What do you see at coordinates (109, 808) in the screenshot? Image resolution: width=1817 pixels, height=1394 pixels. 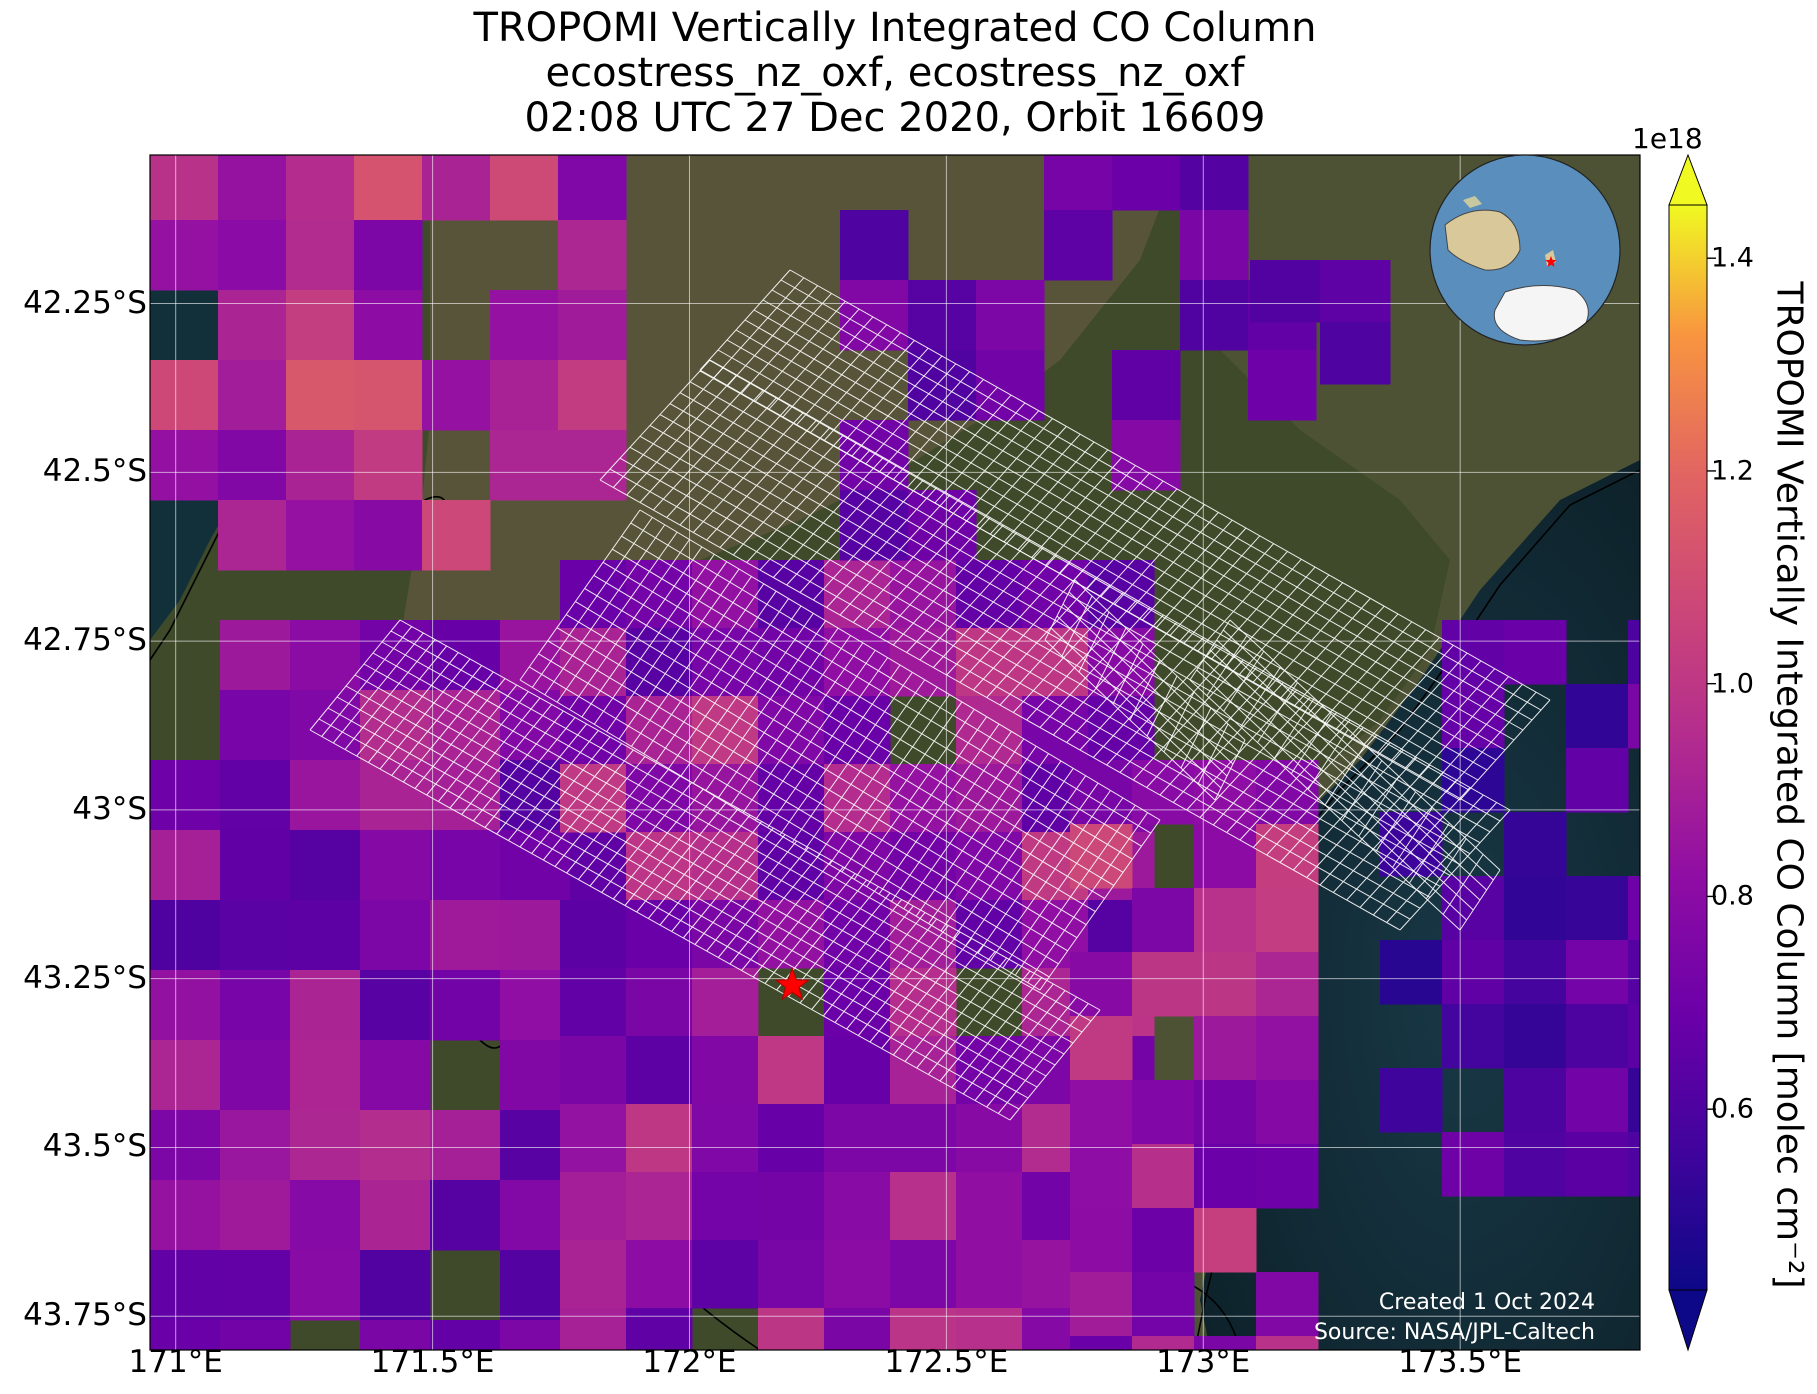 I see `lat-tick-label: 43°S` at bounding box center [109, 808].